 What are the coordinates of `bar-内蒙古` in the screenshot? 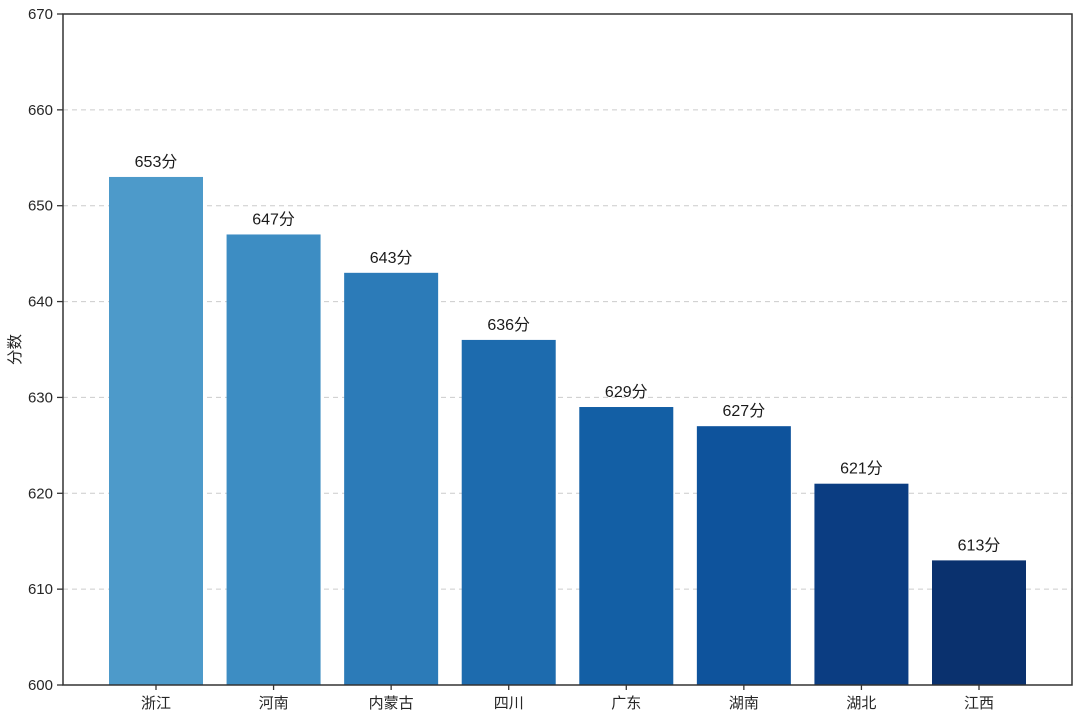 It's located at (391, 478).